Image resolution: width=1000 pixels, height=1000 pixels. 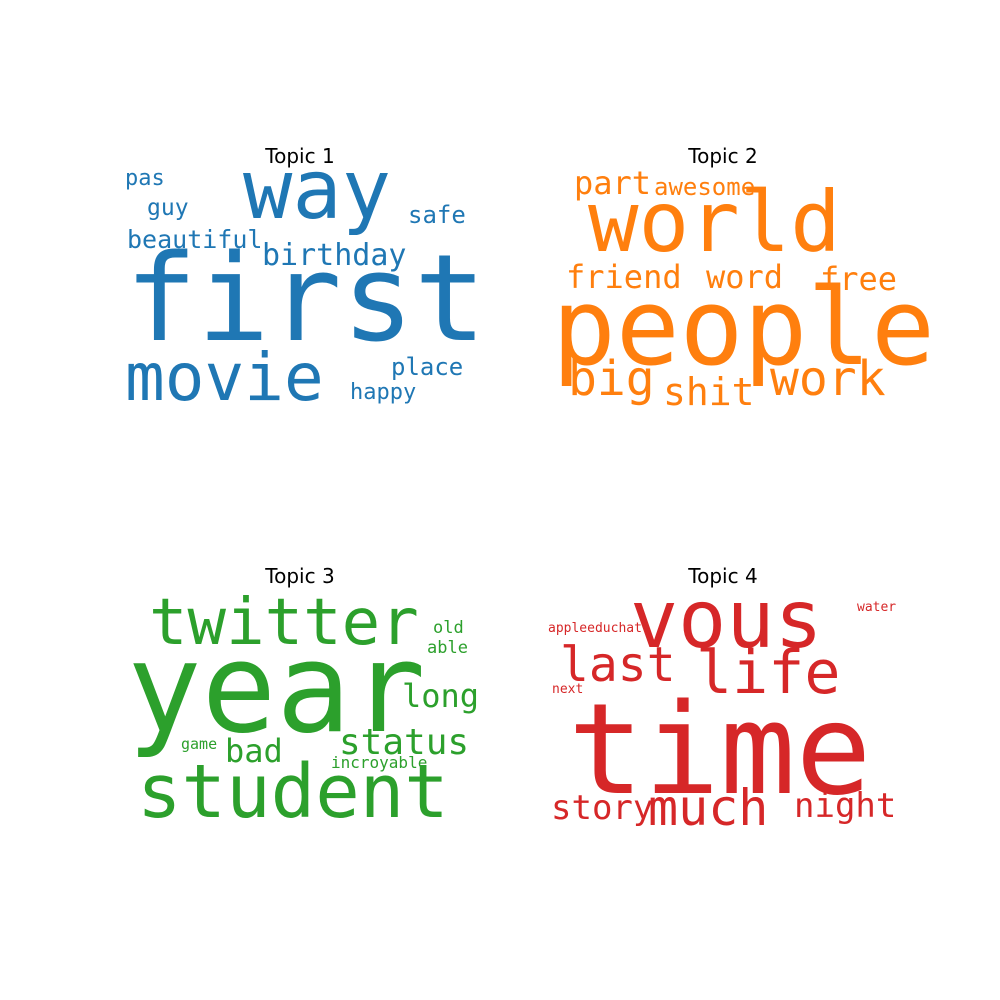 What do you see at coordinates (276, 689) in the screenshot?
I see `cloud-word: year` at bounding box center [276, 689].